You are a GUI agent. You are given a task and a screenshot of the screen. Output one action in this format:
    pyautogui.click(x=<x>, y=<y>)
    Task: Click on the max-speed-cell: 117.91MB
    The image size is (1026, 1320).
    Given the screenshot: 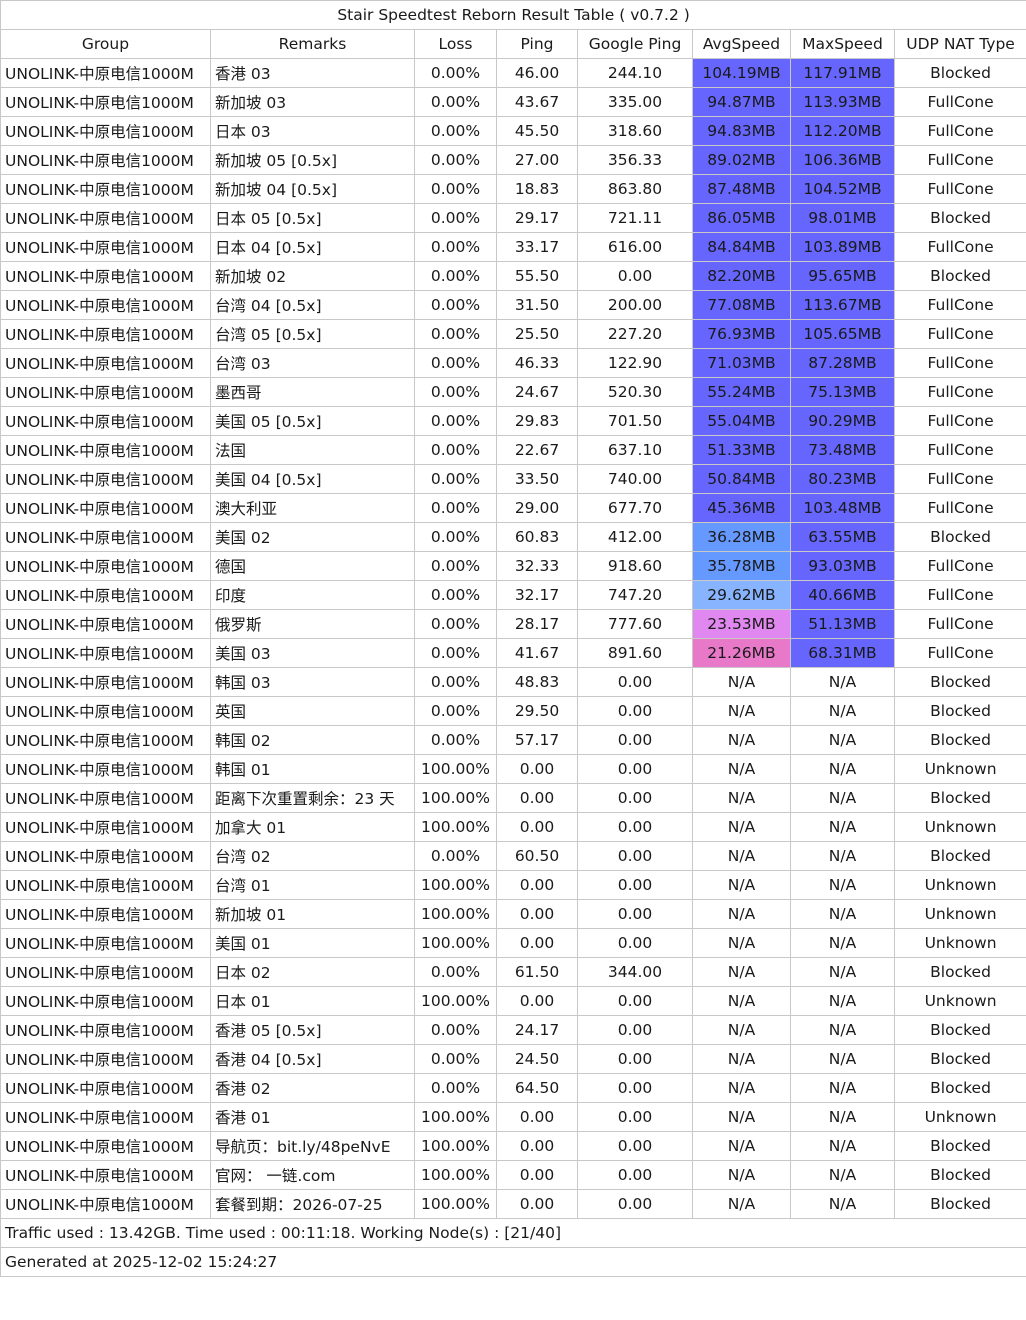 What is the action you would take?
    pyautogui.click(x=842, y=73)
    